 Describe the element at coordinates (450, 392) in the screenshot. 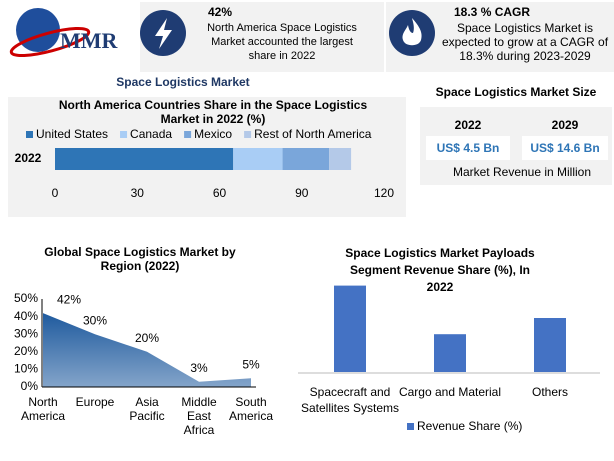

I see `x-tick-label: Cargo and Material` at that location.